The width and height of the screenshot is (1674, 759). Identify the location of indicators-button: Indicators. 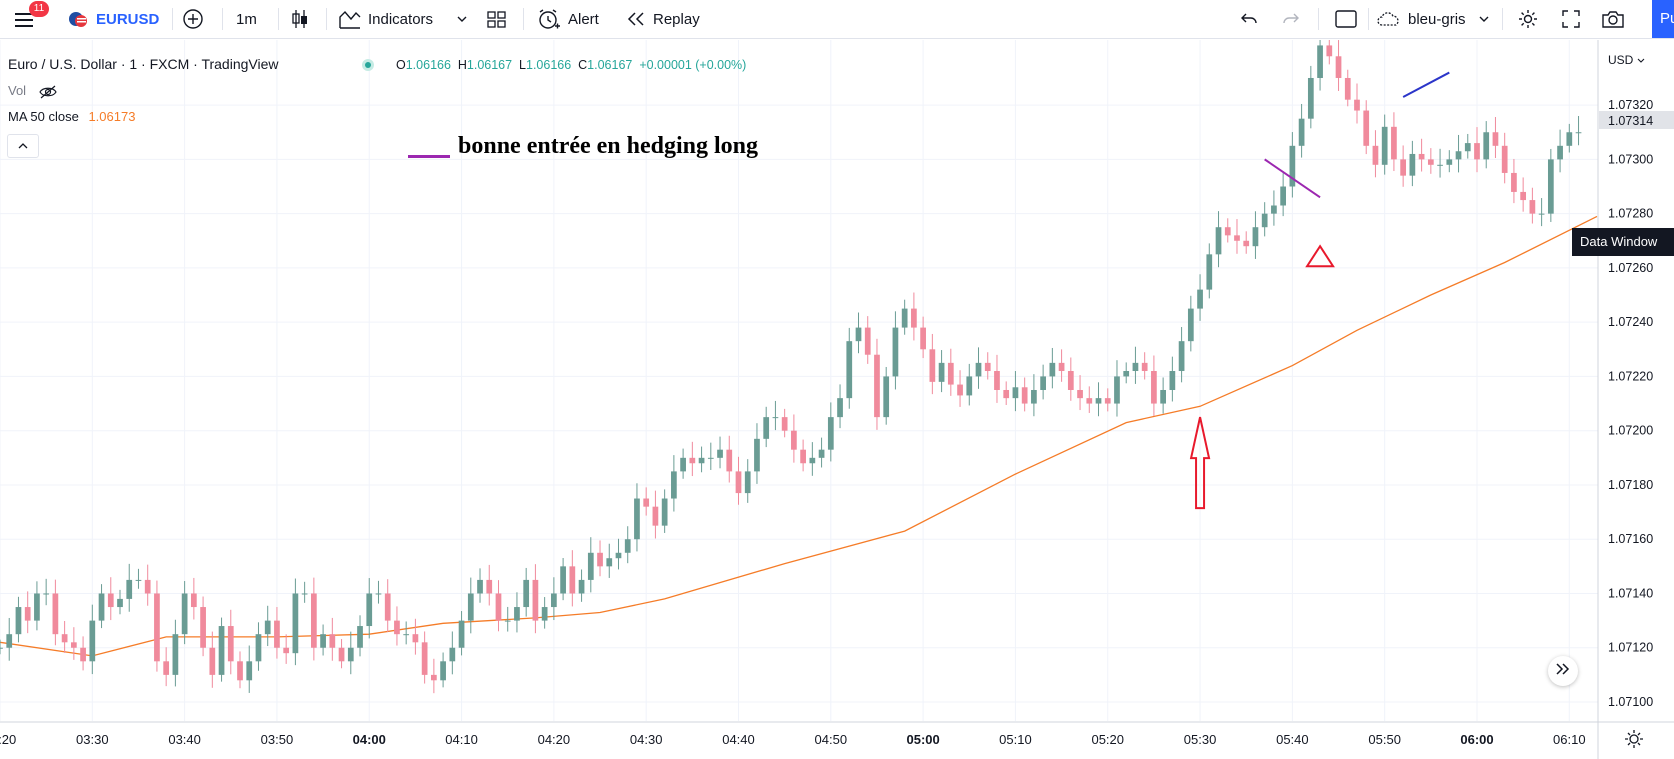
(401, 19).